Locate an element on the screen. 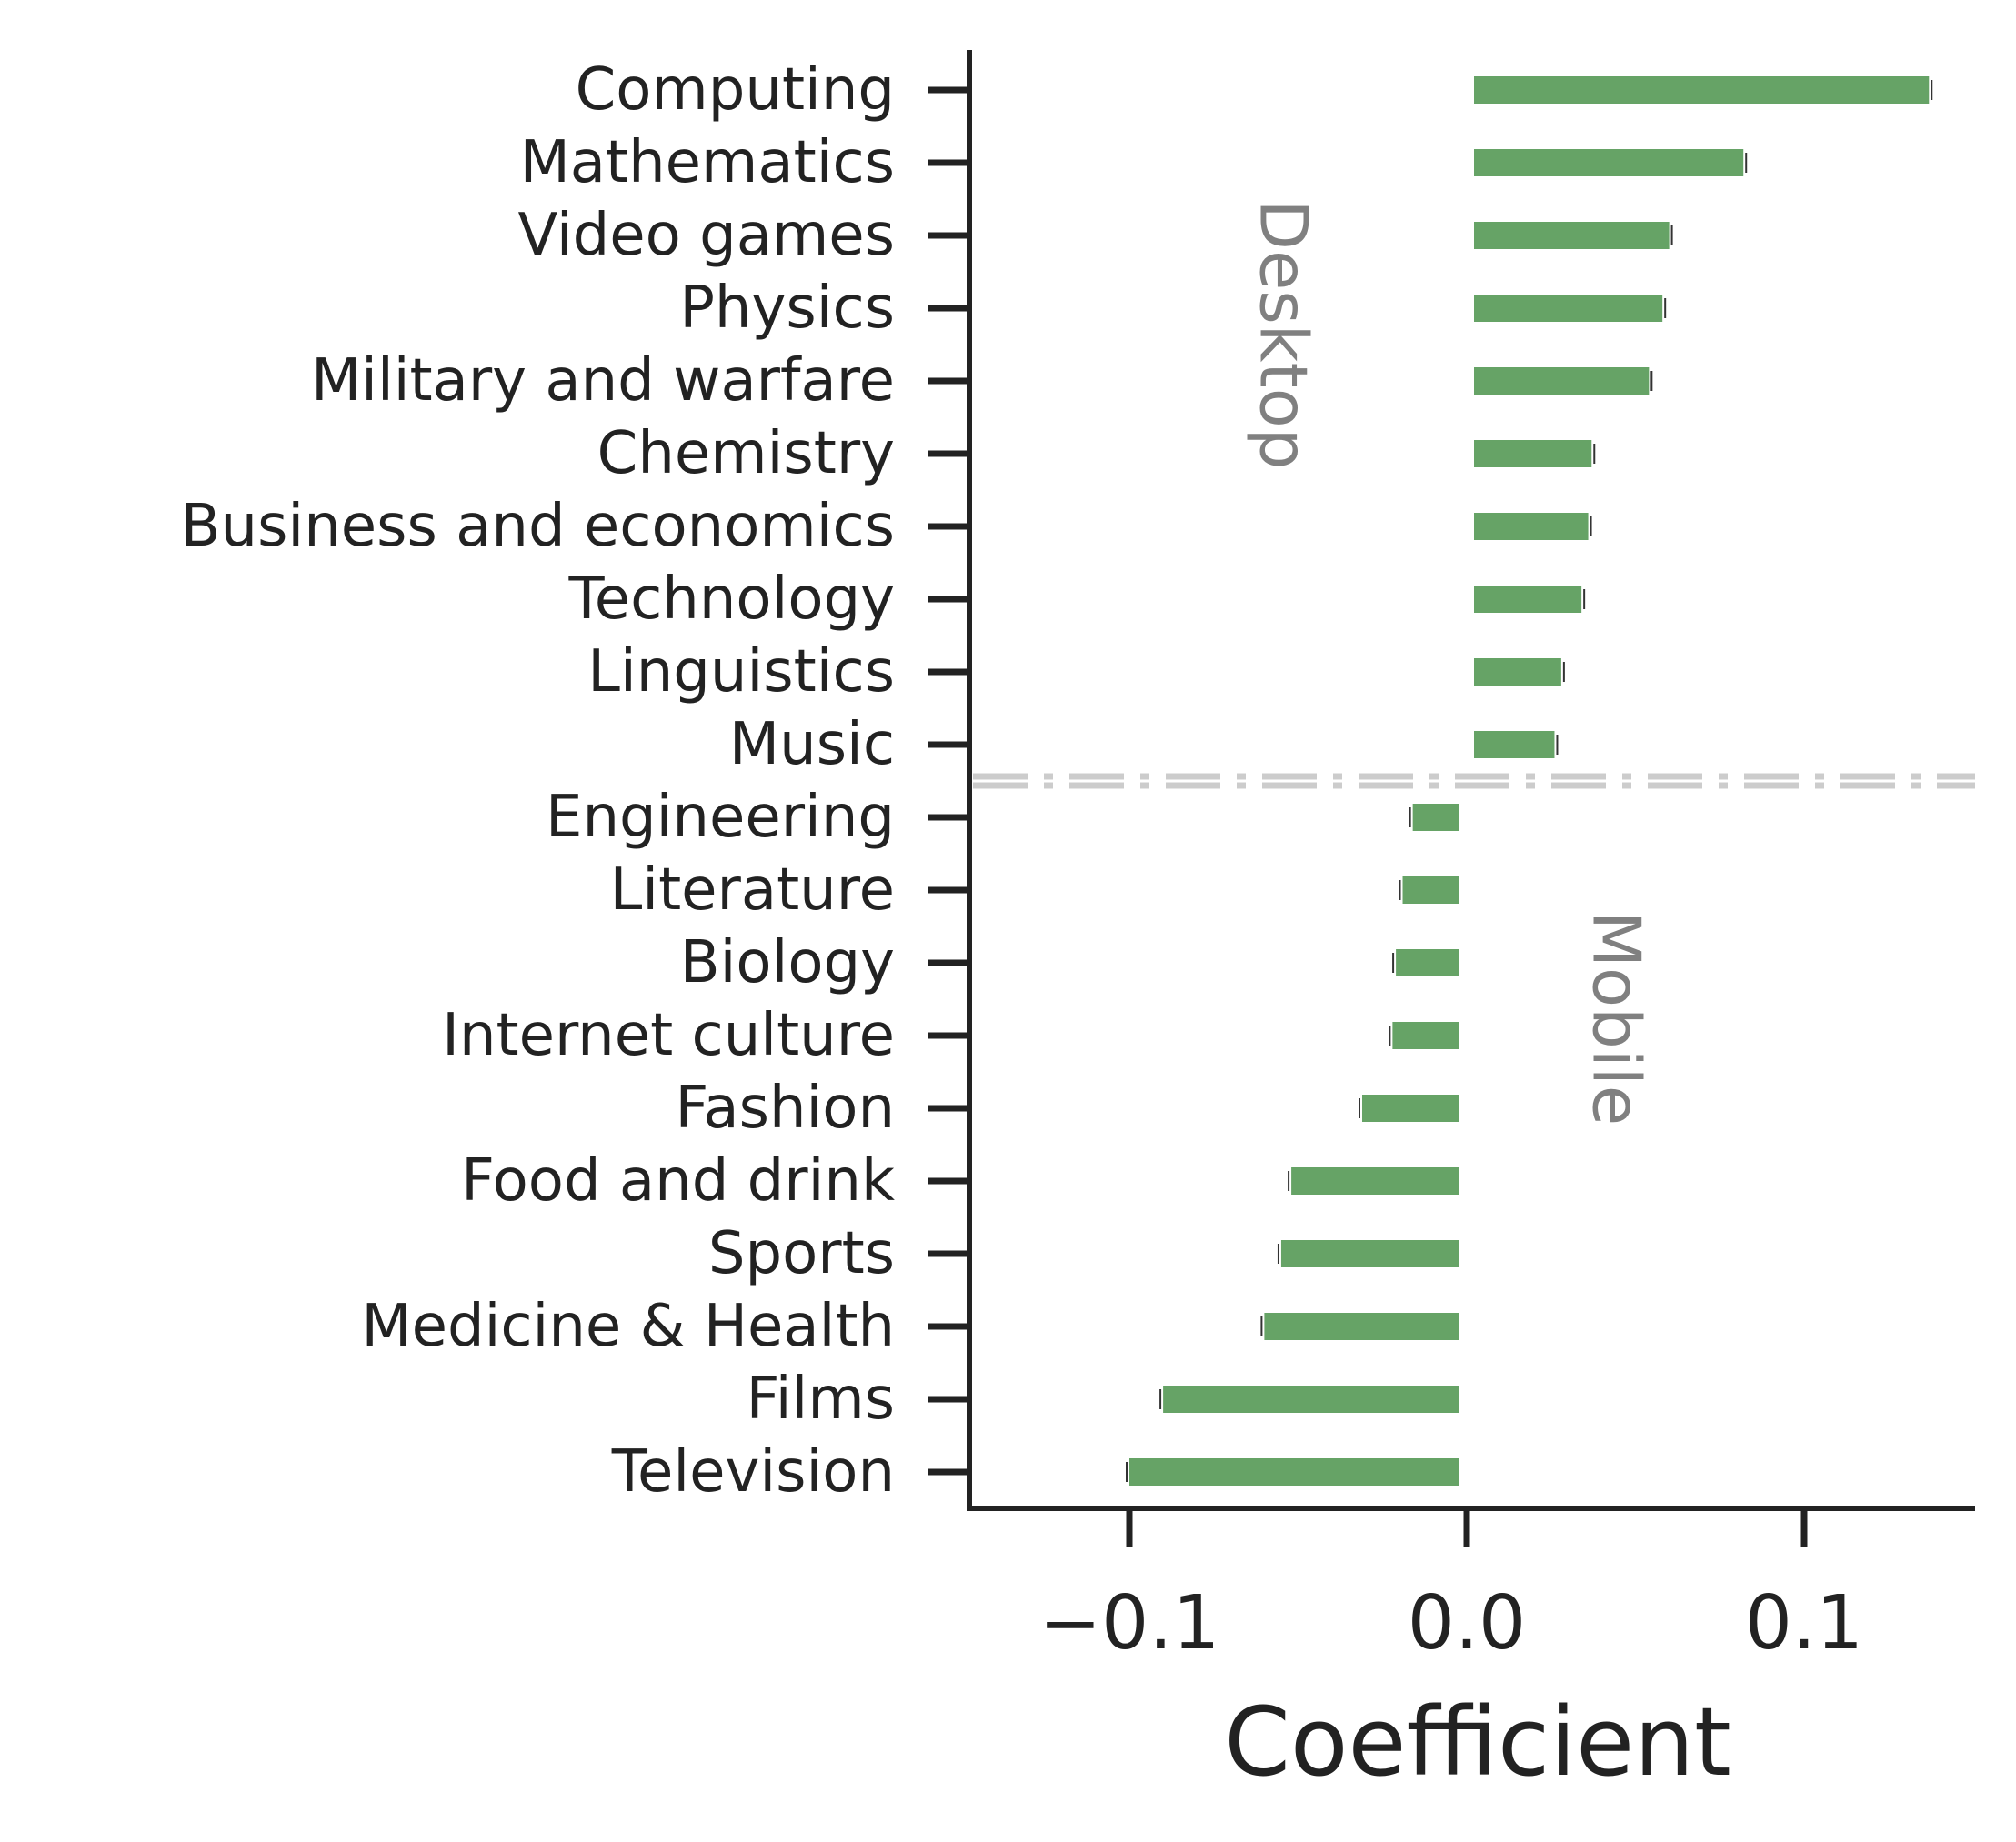 This screenshot has width=2016, height=1842. category-label-8: Linguistics is located at coordinates (741, 672).